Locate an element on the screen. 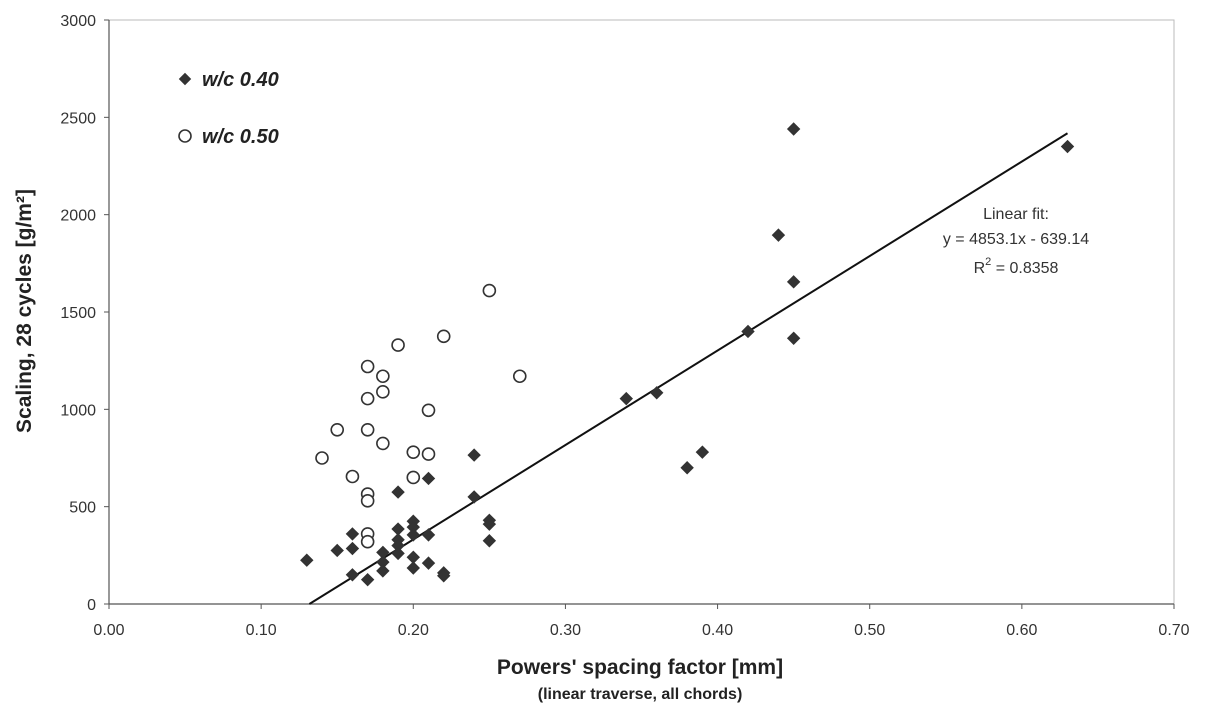 This screenshot has width=1209, height=708. legend-label-wc040: w/c 0.40 is located at coordinates (240, 80).